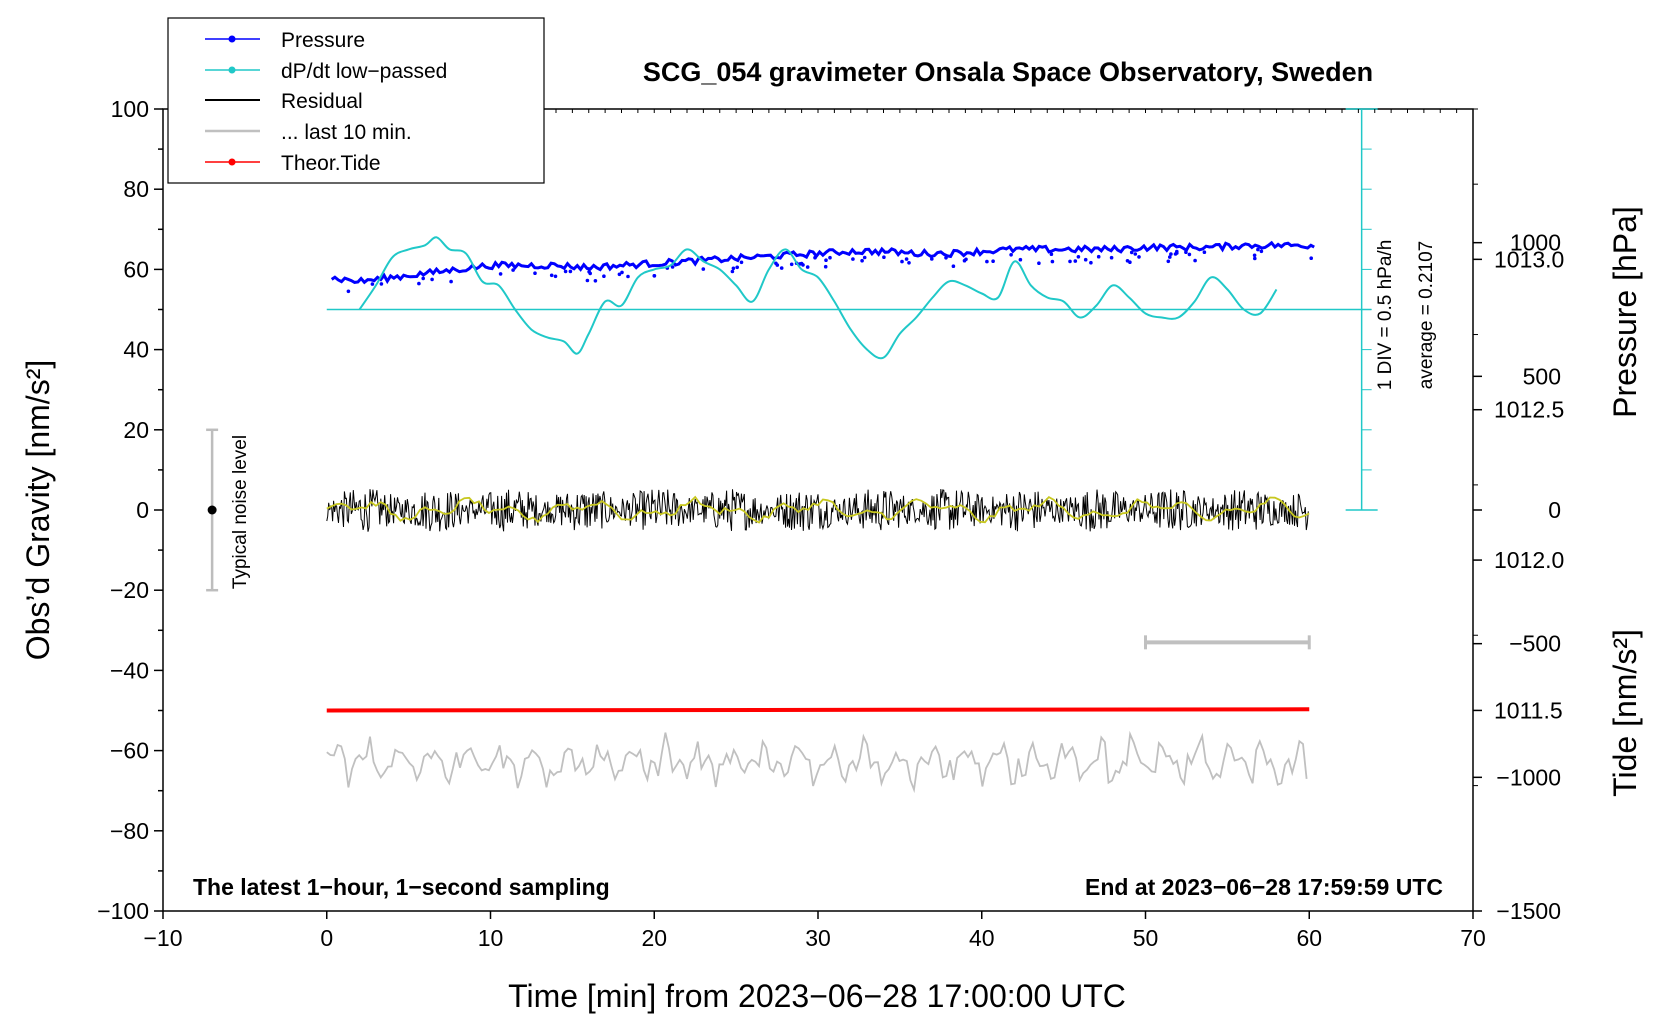  Describe the element at coordinates (654, 938) in the screenshot. I see `x-tick-label: 20` at that location.